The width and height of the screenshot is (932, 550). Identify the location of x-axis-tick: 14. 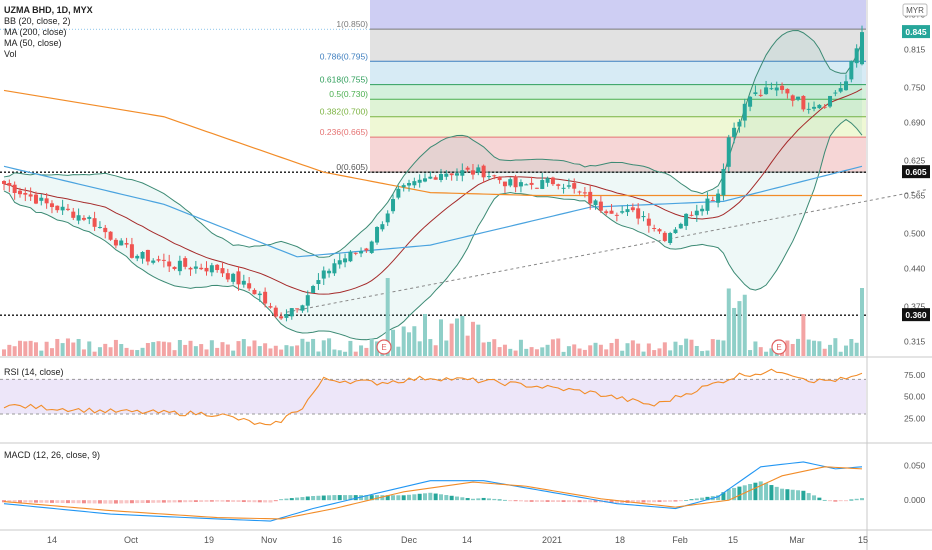
(52, 540).